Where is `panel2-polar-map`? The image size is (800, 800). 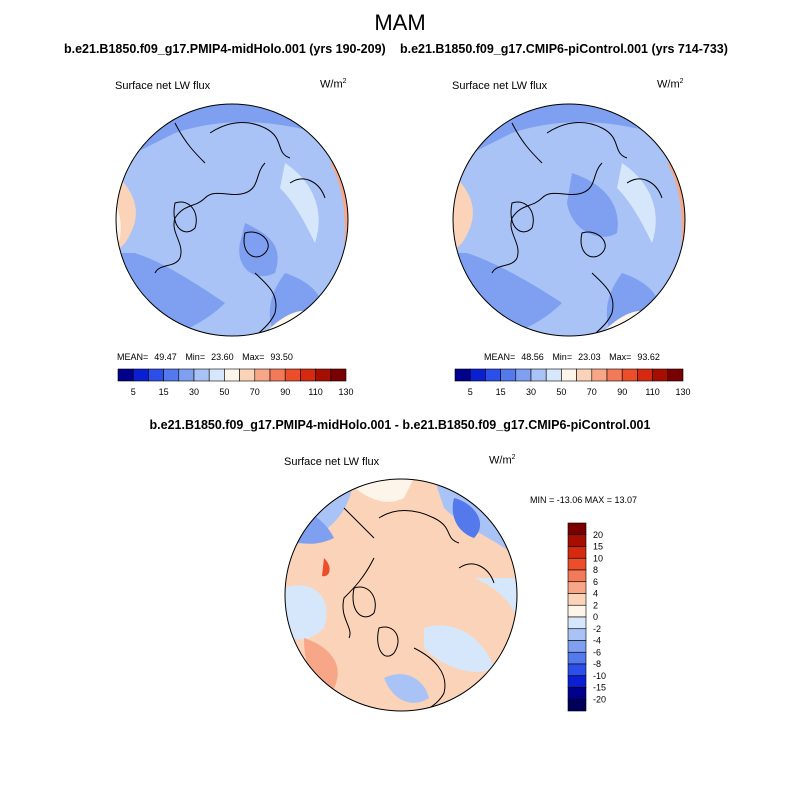 panel2-polar-map is located at coordinates (569, 220).